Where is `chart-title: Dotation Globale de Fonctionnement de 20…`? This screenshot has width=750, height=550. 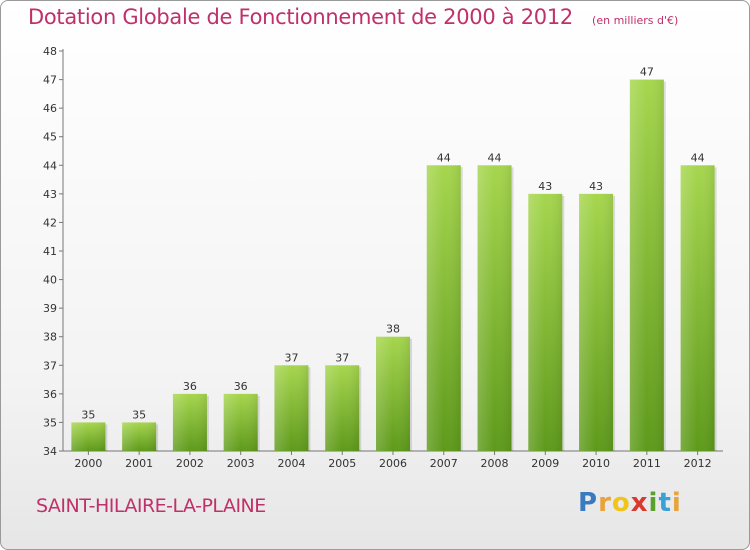
chart-title: Dotation Globale de Fonctionnement de 20… is located at coordinates (300, 17).